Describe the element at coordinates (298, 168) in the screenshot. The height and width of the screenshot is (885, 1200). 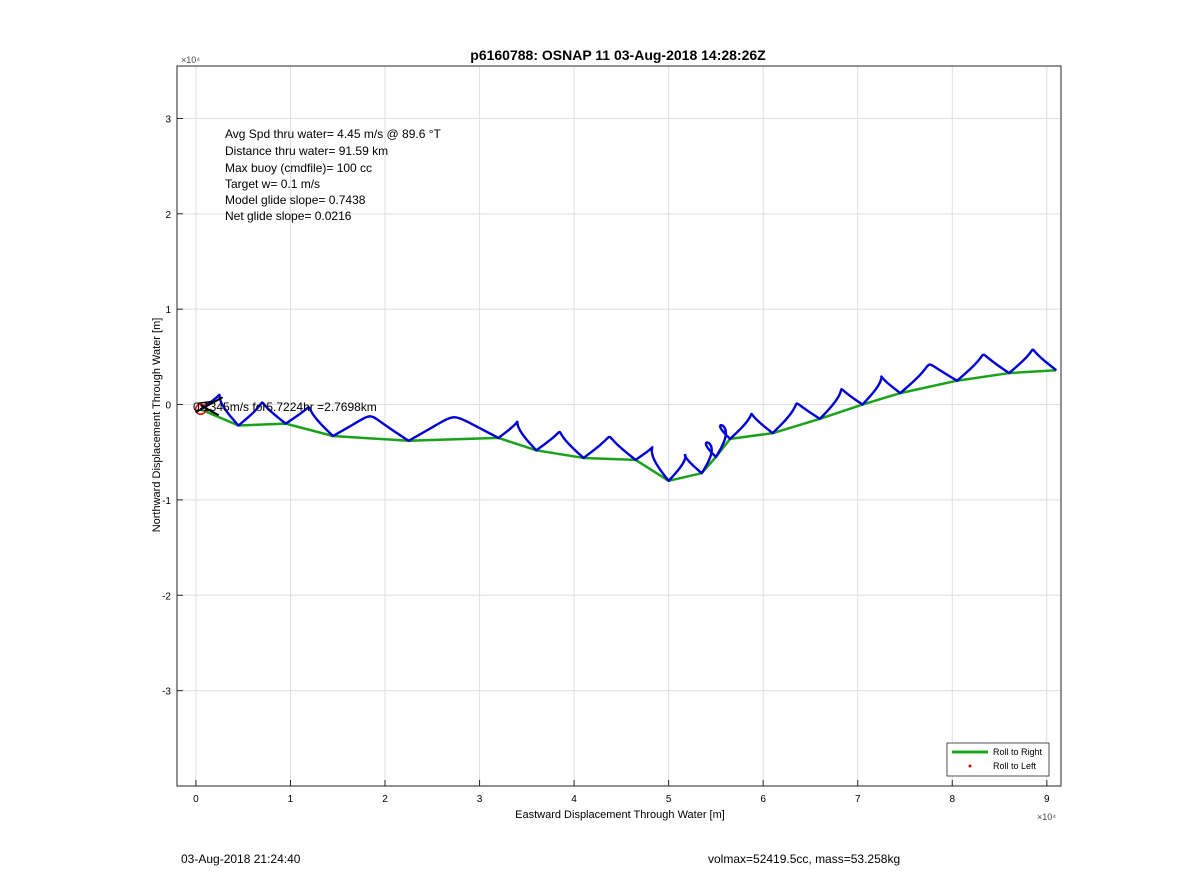
I see `stat-max-buoy: Max buoy (cmdfile)= 100 cc` at that location.